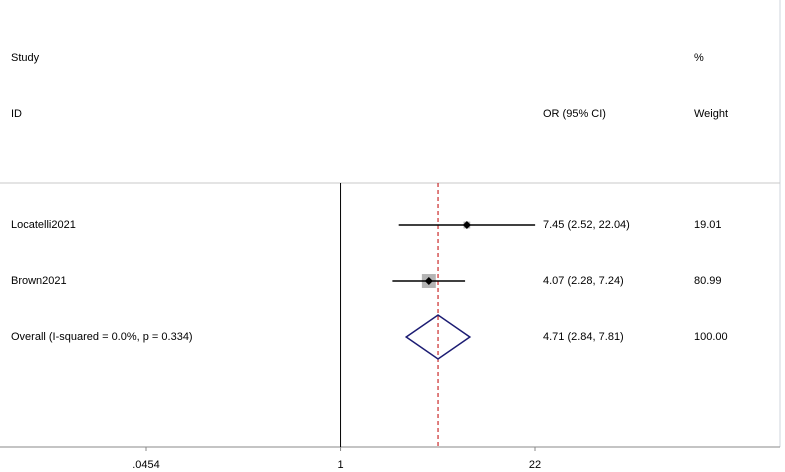 The image size is (785, 472). I want to click on x-tick-label: 22, so click(535, 465).